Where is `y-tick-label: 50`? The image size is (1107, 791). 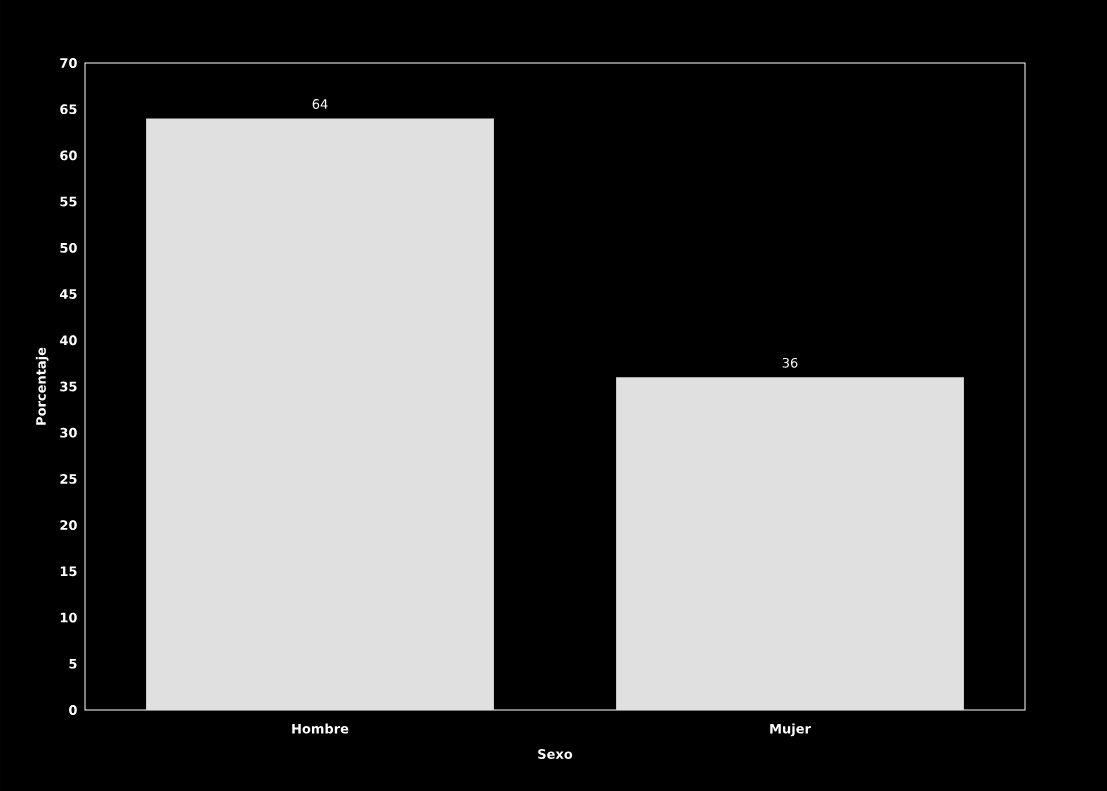 y-tick-label: 50 is located at coordinates (68, 247).